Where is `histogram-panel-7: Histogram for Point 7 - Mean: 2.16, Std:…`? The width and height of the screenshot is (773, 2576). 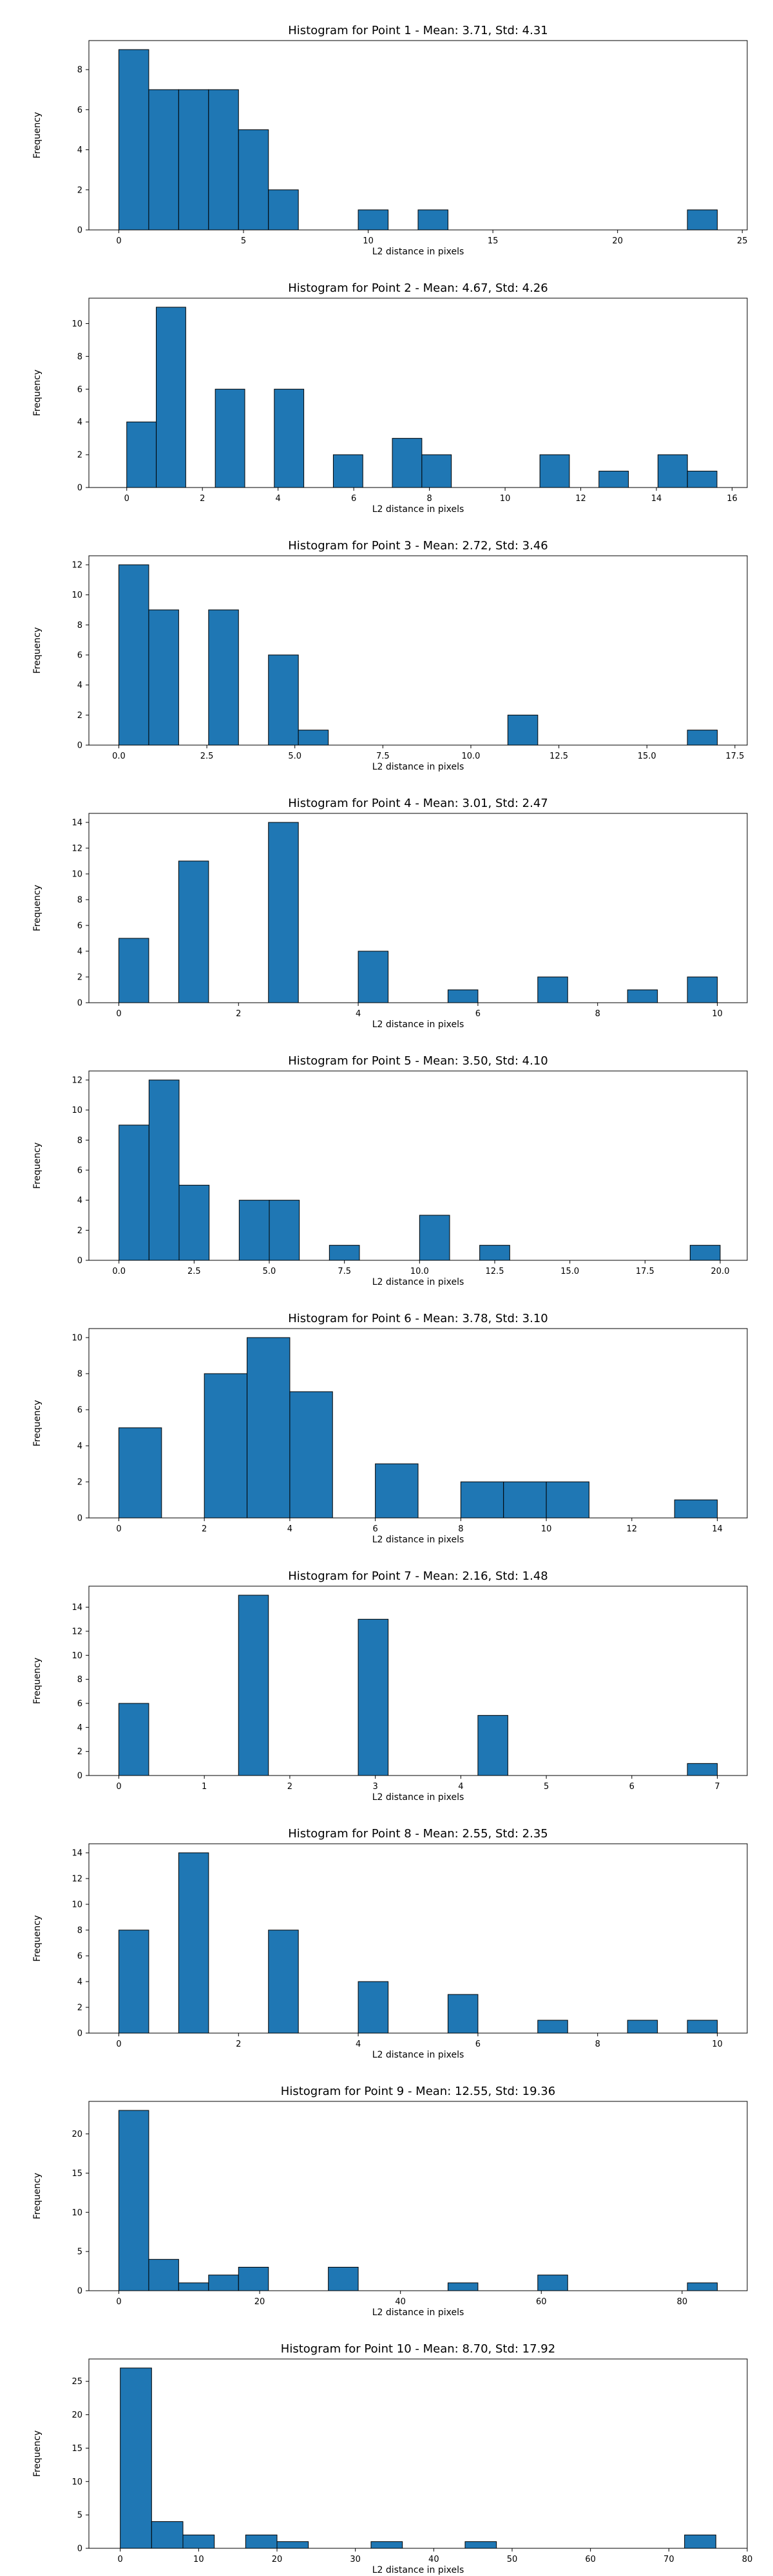
histogram-panel-7: Histogram for Point 7 - Mean: 2.16, Std:… is located at coordinates (390, 1686).